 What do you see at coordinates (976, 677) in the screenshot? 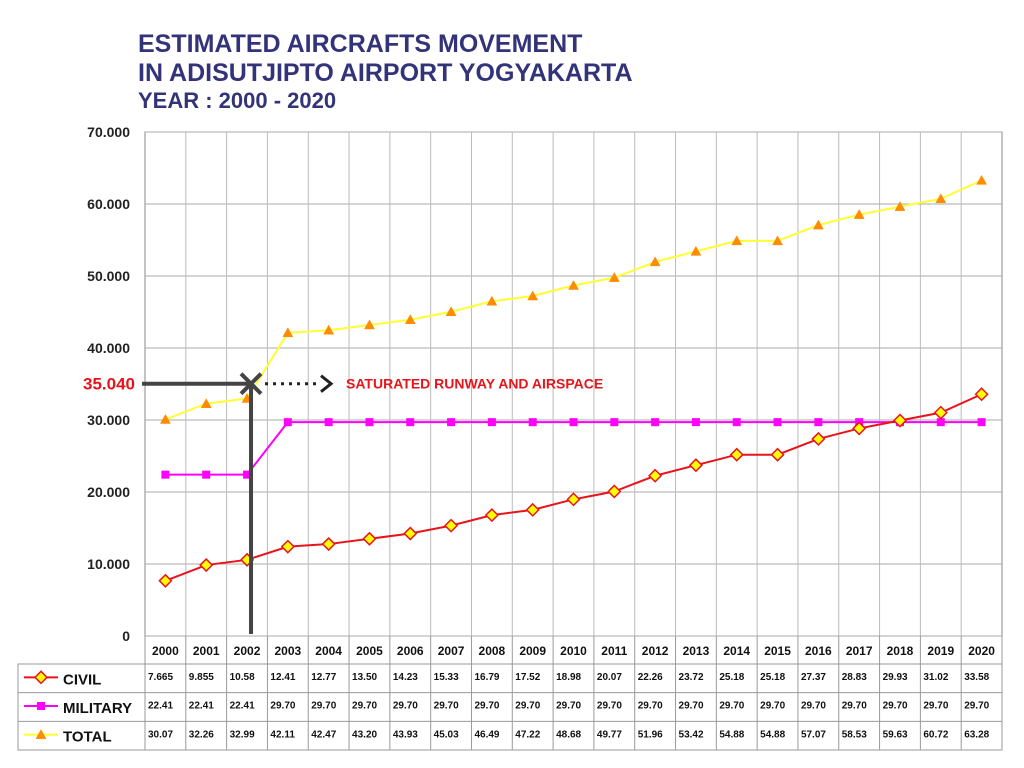
I see `civil-table-cell: 33.58` at bounding box center [976, 677].